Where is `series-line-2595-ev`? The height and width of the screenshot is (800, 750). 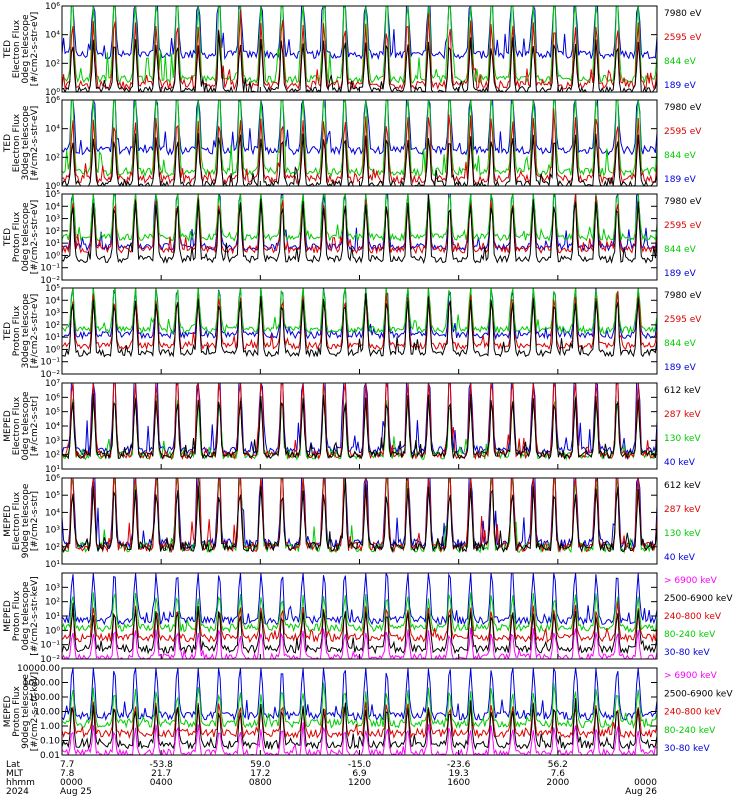 series-line-2595-ev is located at coordinates (359, 146).